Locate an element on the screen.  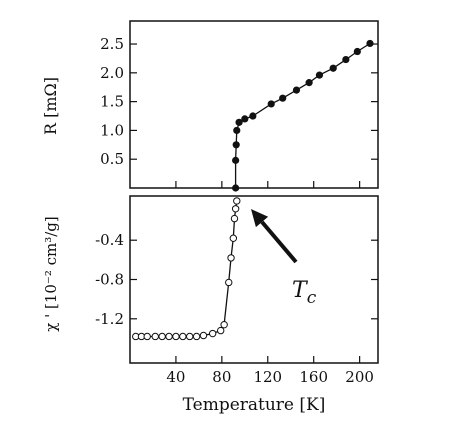
critical-temperature-label: Tc is located at coordinates (304, 293).